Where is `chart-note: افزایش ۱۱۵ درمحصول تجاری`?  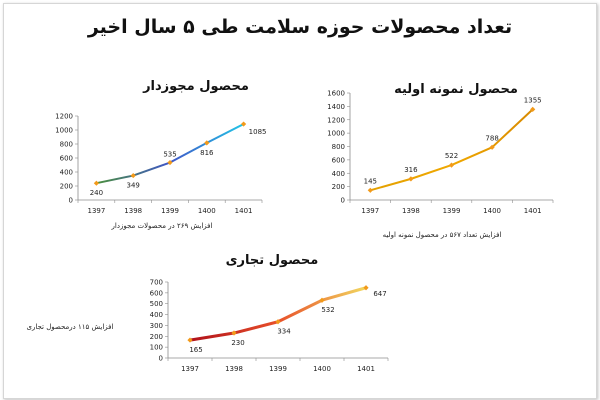
chart-note: افزایش ۱۱۵ درمحصول تجاری is located at coordinates (70, 327).